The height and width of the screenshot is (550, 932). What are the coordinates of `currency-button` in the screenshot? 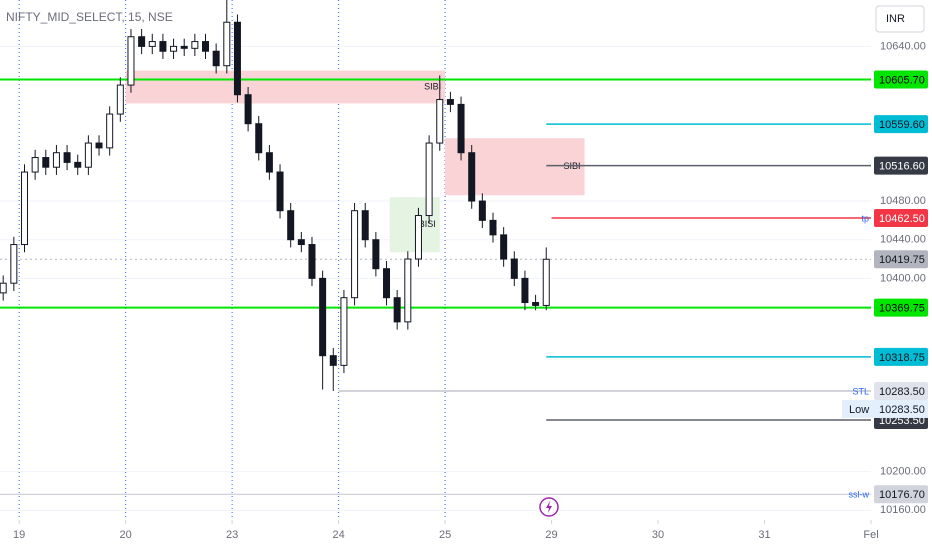 It's located at (900, 19).